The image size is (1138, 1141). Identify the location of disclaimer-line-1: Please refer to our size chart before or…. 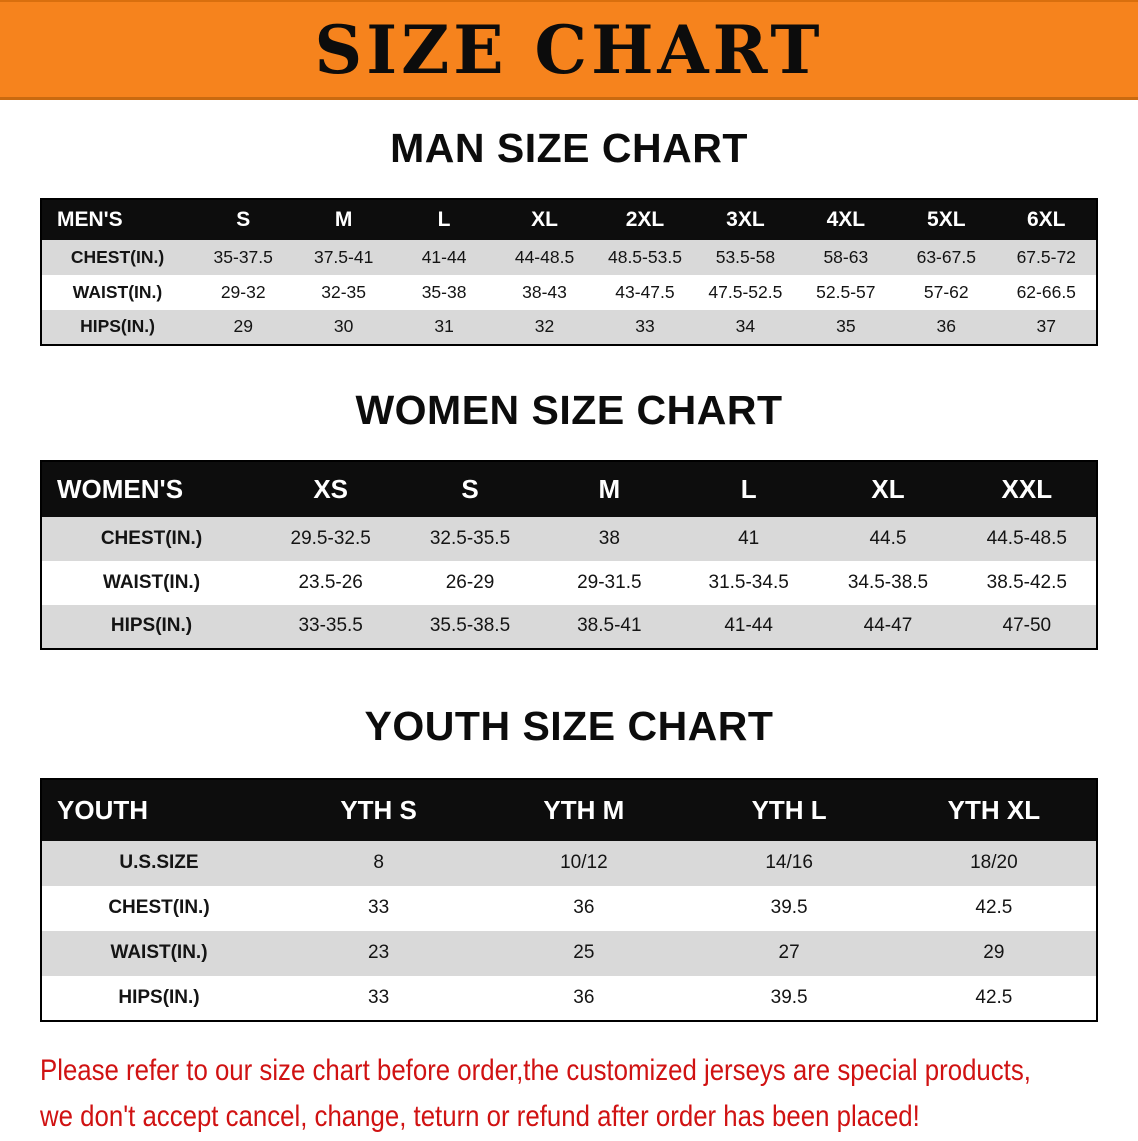
(535, 1070).